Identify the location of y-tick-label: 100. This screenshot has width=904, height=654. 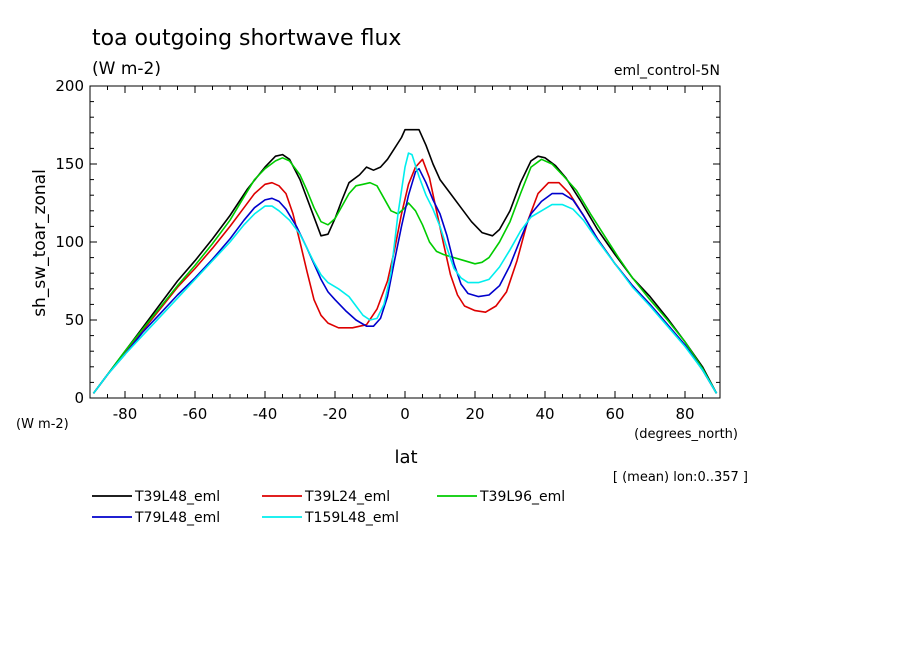
(69, 242).